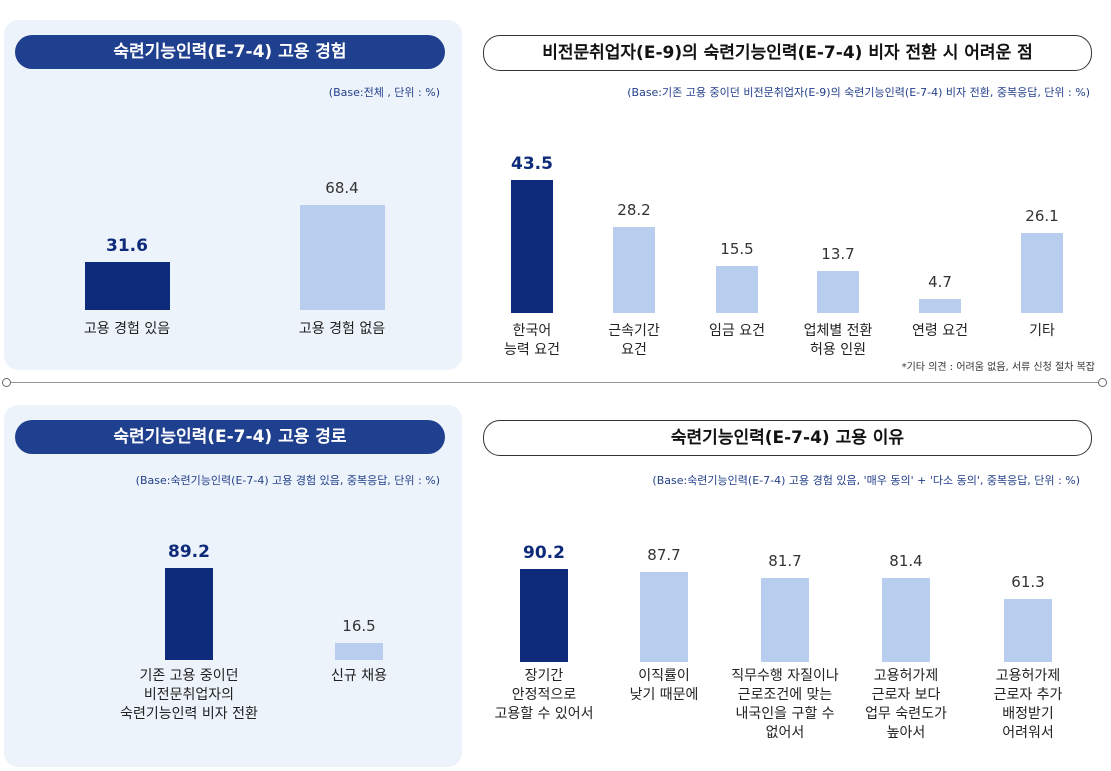  I want to click on category-label: 이직률이 낮기 때문에, so click(664, 685).